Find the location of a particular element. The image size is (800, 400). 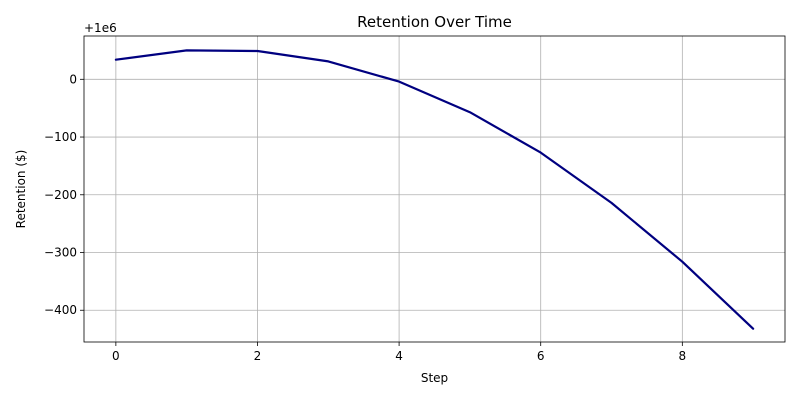

y-axis-offset-label: +1e6 is located at coordinates (100, 28).